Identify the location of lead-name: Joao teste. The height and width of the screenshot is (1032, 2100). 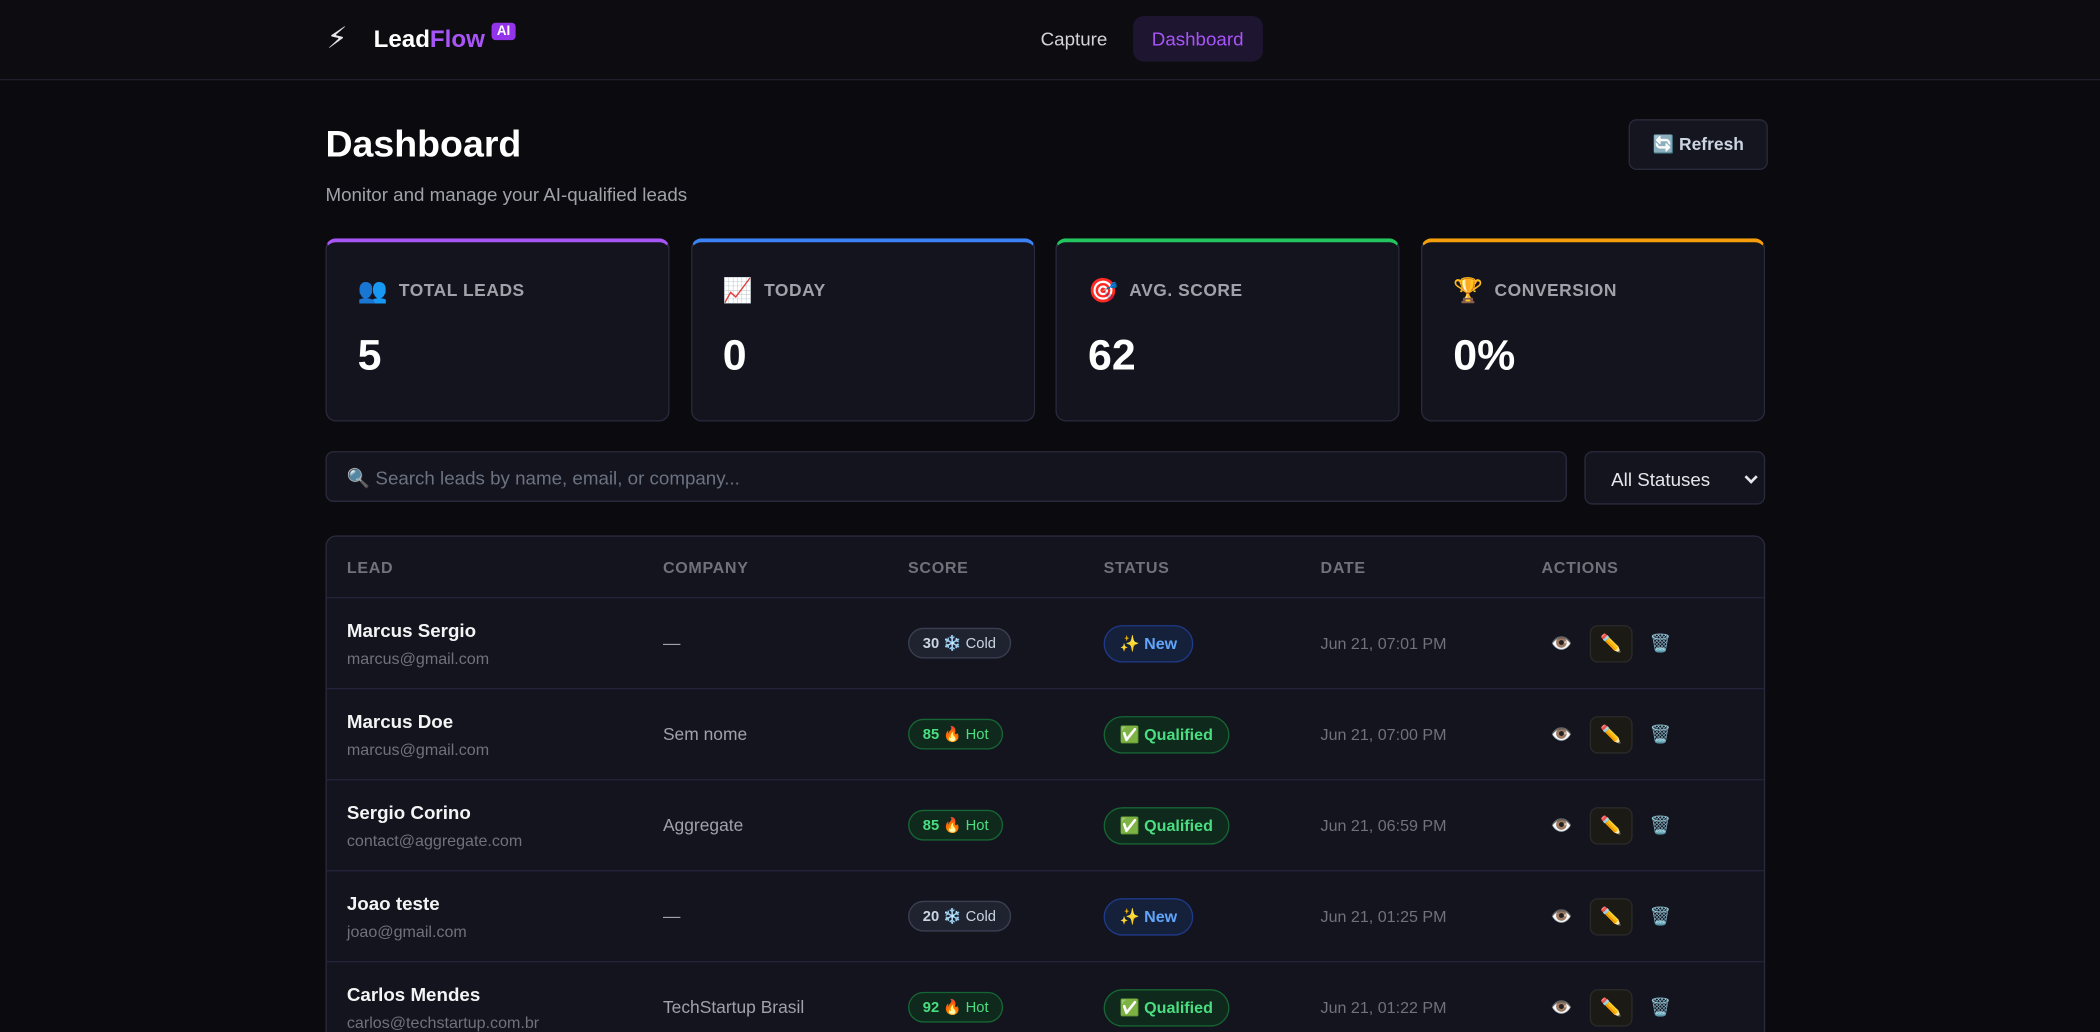
(393, 903).